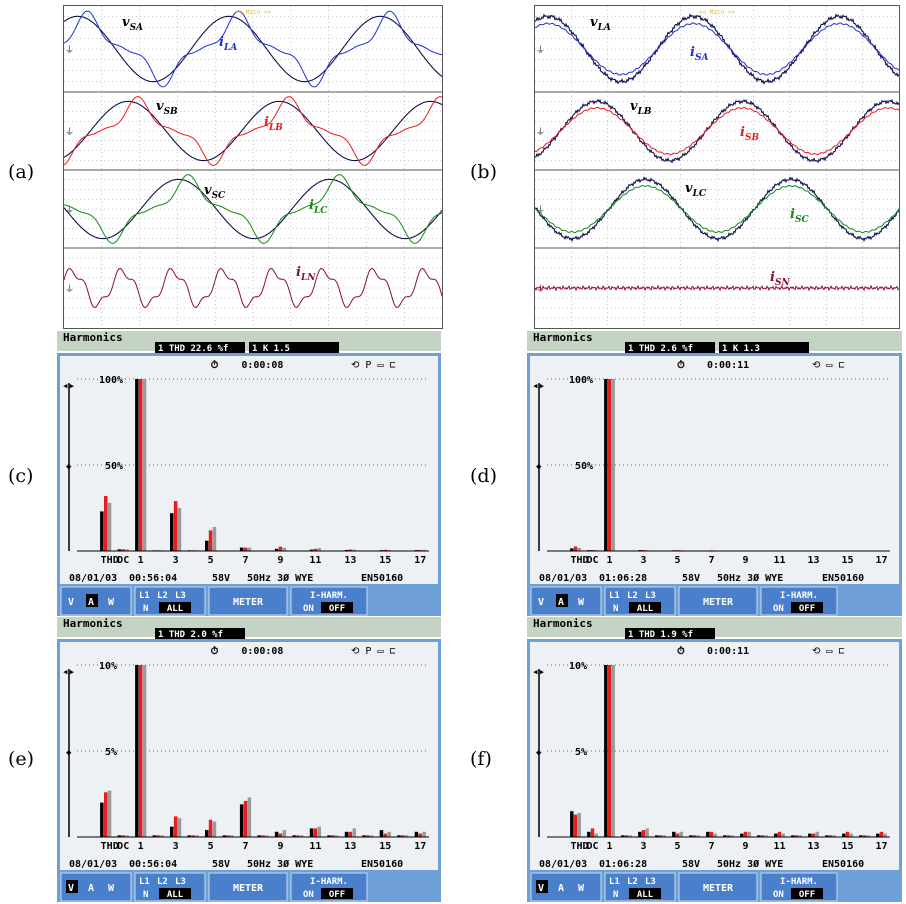 The height and width of the screenshot is (904, 906). I want to click on x-tick-label: 13, so click(813, 846).